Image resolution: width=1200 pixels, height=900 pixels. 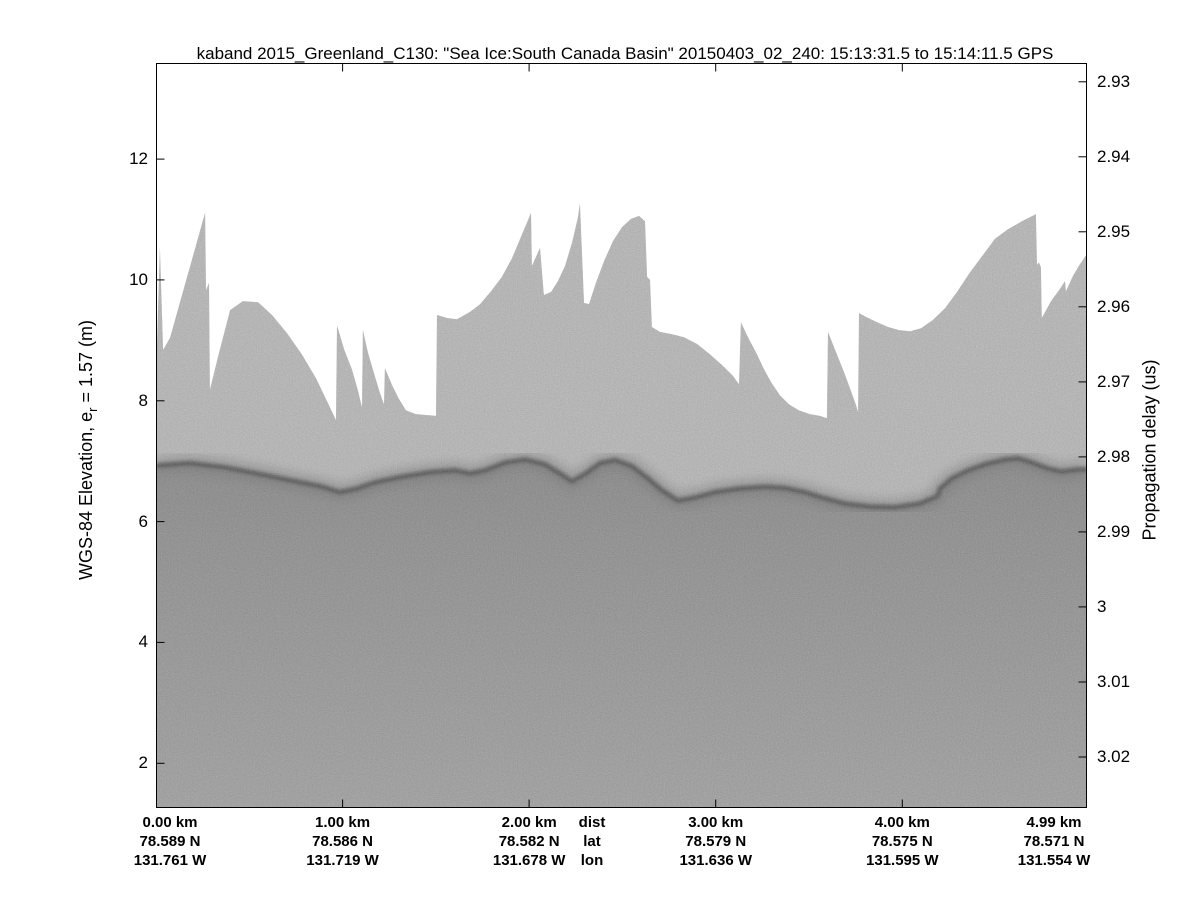 What do you see at coordinates (1114, 681) in the screenshot?
I see `right-tick-label: 3.01` at bounding box center [1114, 681].